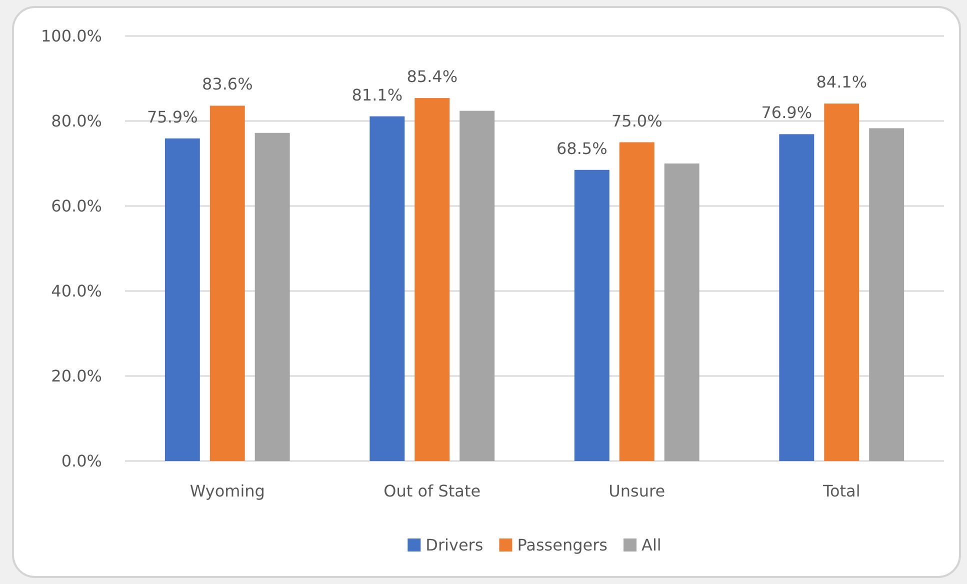 Image resolution: width=967 pixels, height=584 pixels. I want to click on y-tick-label: 40.0%, so click(76, 291).